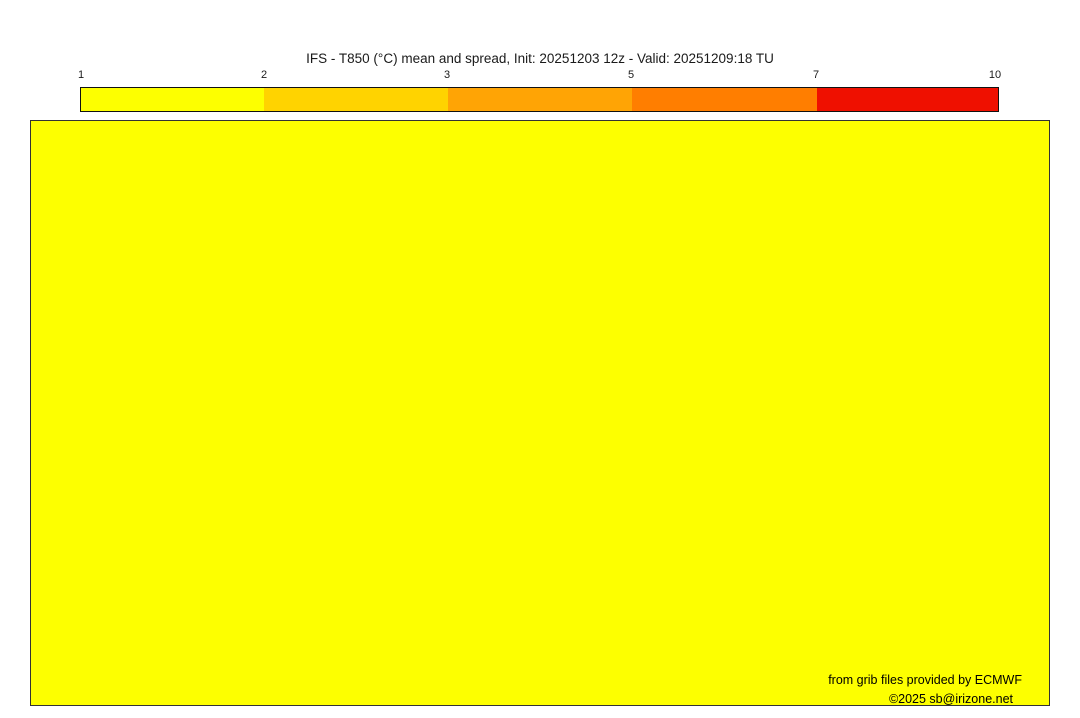 Image resolution: width=1080 pixels, height=718 pixels. What do you see at coordinates (951, 699) in the screenshot?
I see `svg-text: ©2025 sb@irizone.net` at bounding box center [951, 699].